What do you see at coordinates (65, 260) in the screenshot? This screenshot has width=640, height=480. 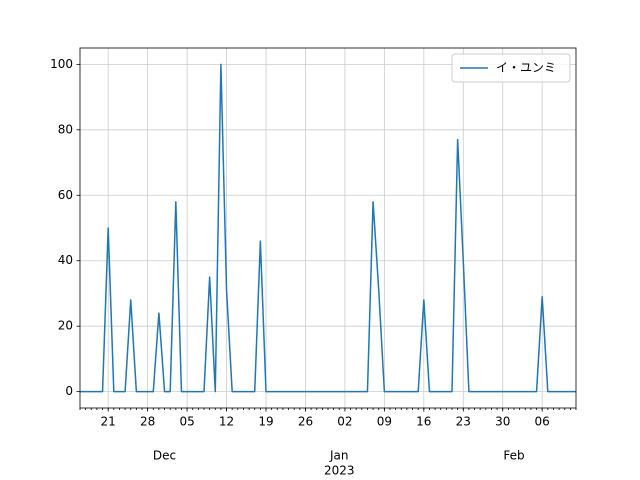 I see `y-tick-label: 40` at bounding box center [65, 260].